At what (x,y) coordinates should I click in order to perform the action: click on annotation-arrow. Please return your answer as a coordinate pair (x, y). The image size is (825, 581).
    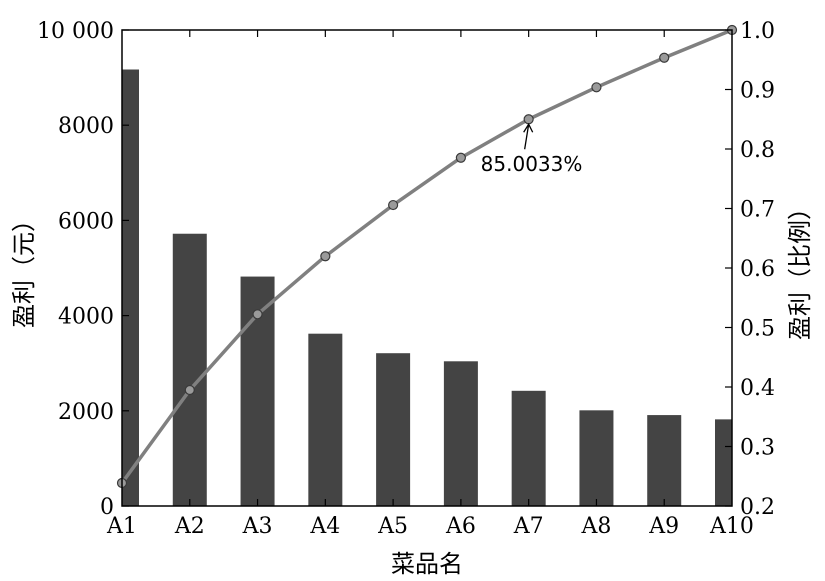
    Looking at the image, I should click on (527, 137).